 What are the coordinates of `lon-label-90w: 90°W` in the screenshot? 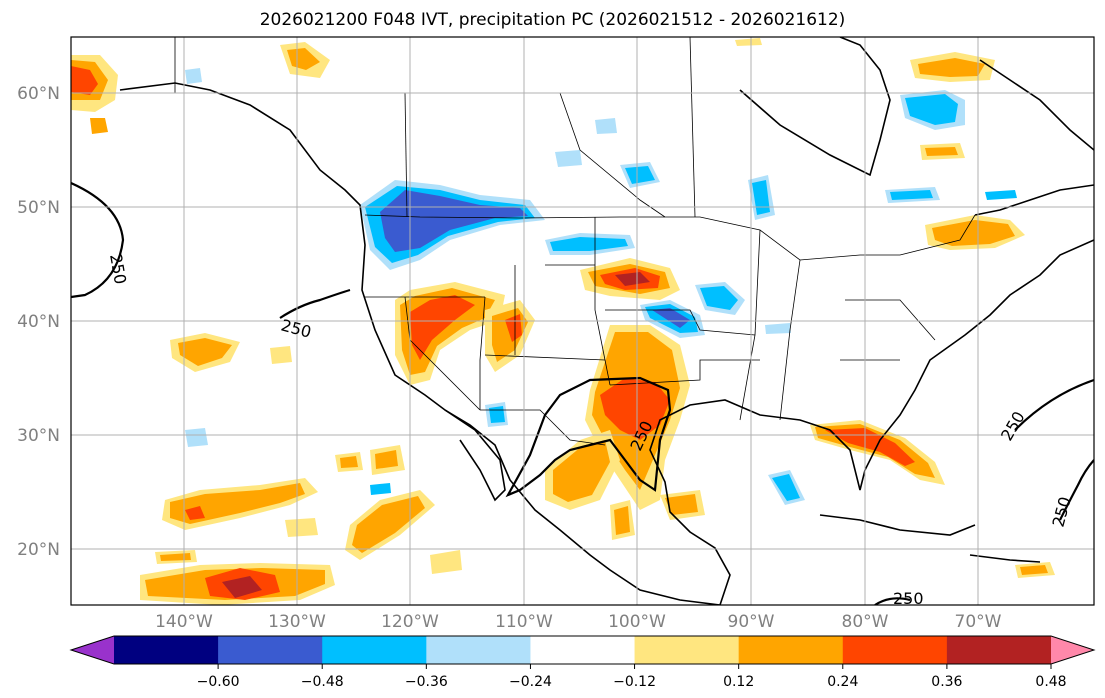 It's located at (751, 622).